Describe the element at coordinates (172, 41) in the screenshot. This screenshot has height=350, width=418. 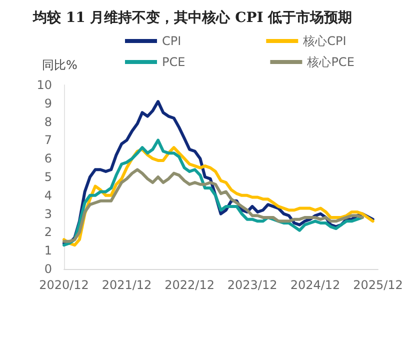
I see `legend-label: CPI` at that location.